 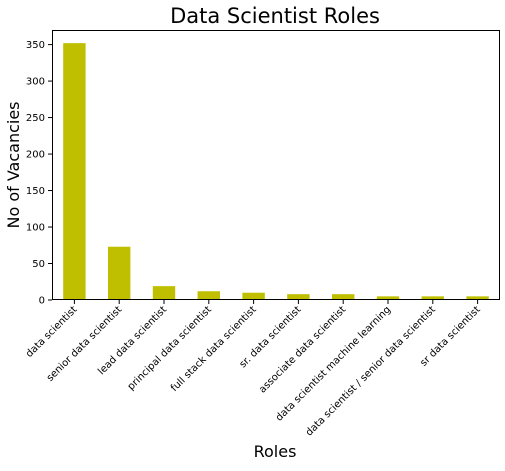 What do you see at coordinates (35, 45) in the screenshot?
I see `y-tick-label: 350` at bounding box center [35, 45].